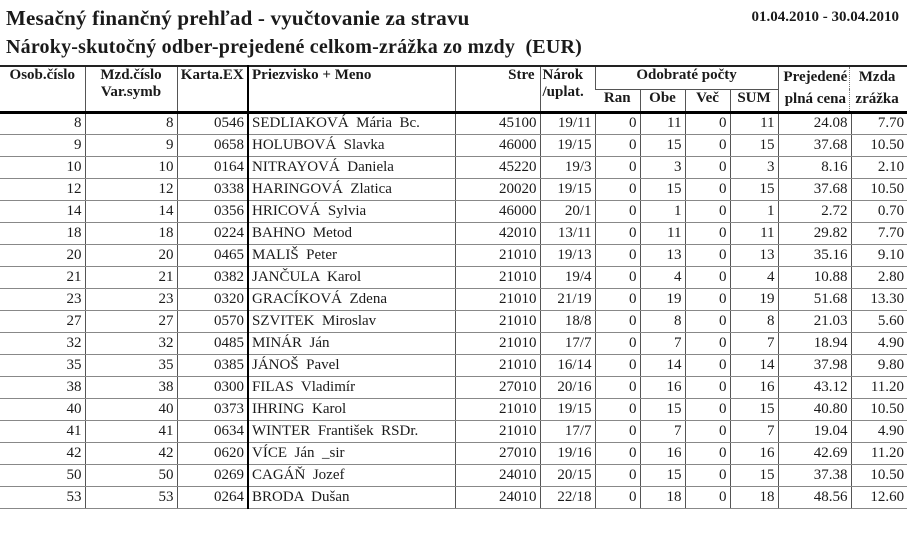 The height and width of the screenshot is (535, 907). Describe the element at coordinates (42, 211) in the screenshot. I see `cell-osob-cislo: 14` at that location.